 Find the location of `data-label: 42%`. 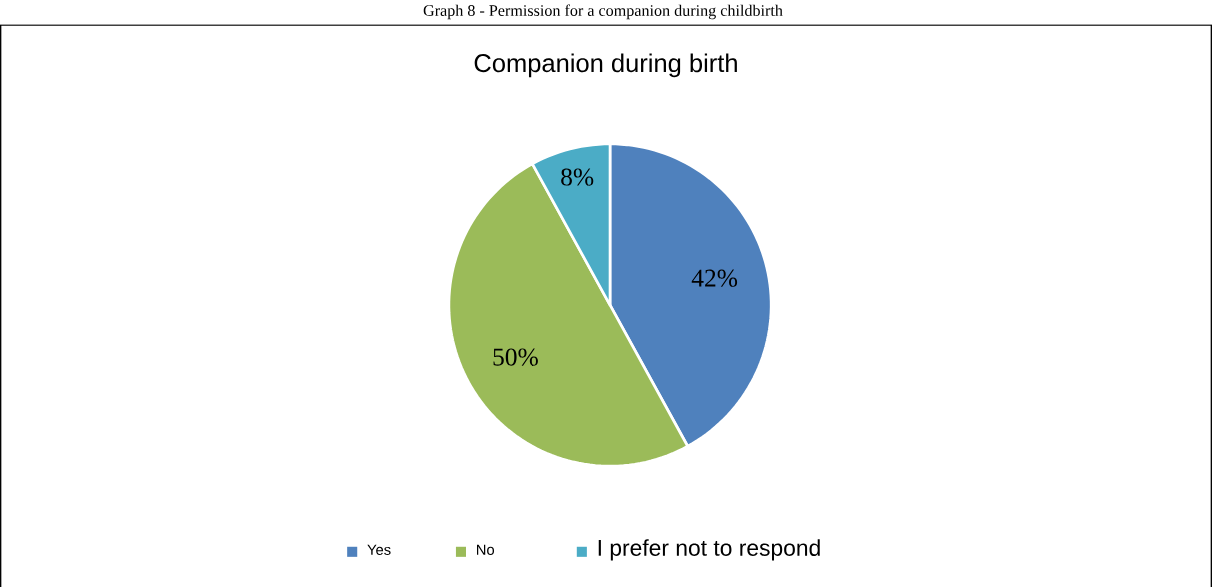

data-label: 42% is located at coordinates (714, 278).